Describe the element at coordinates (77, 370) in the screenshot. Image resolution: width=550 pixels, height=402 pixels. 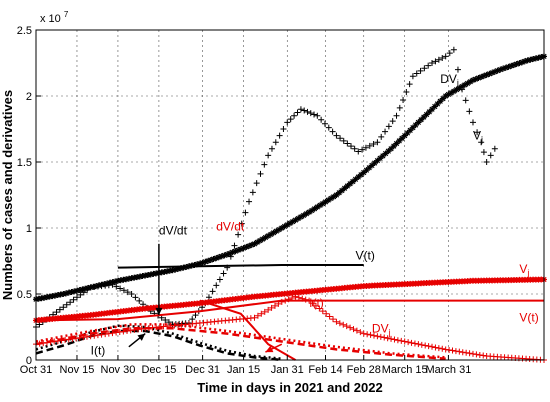
I see `x-tick-label: Nov 15` at that location.